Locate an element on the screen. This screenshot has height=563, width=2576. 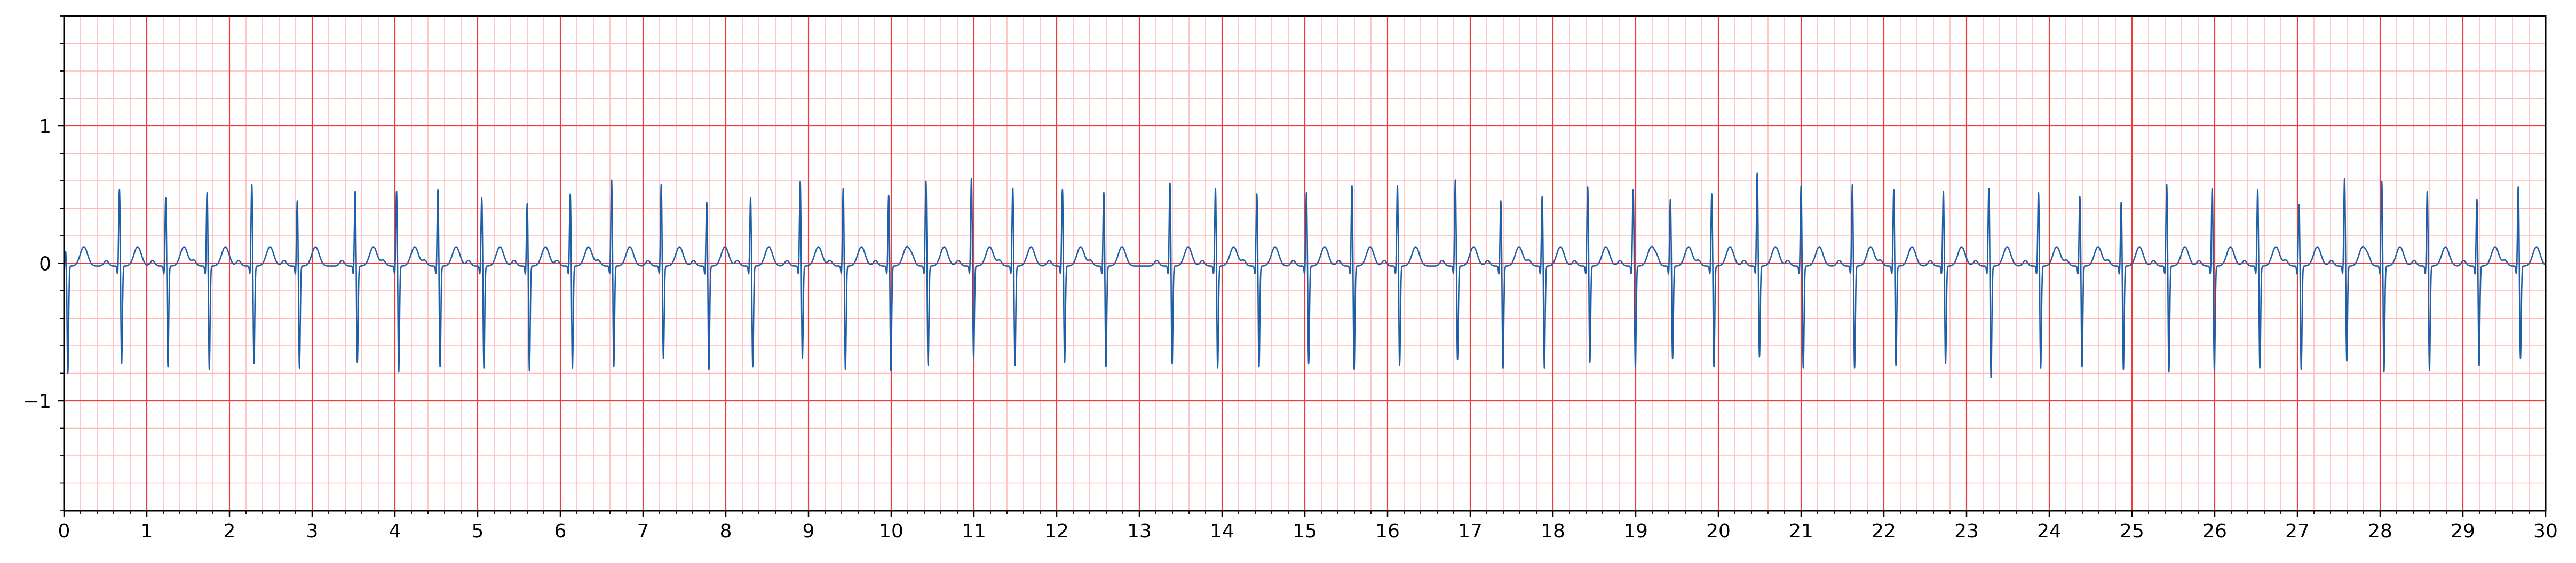
x-tick-label: 27 is located at coordinates (2297, 531).